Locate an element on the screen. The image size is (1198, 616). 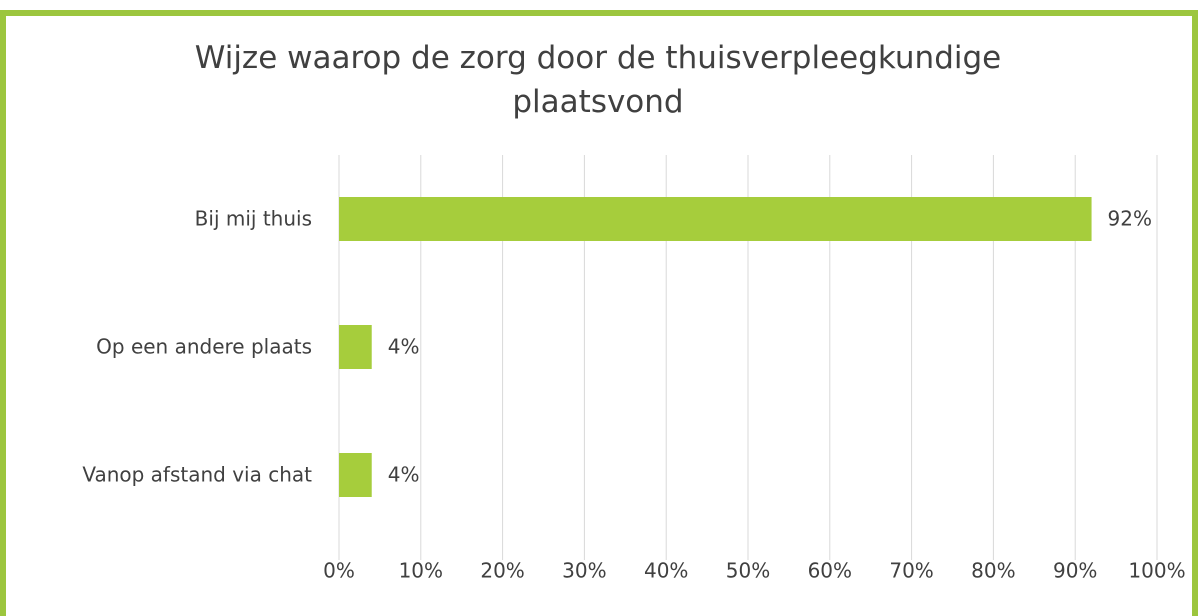
y-tick-label: Op een andere plaats is located at coordinates (204, 347).